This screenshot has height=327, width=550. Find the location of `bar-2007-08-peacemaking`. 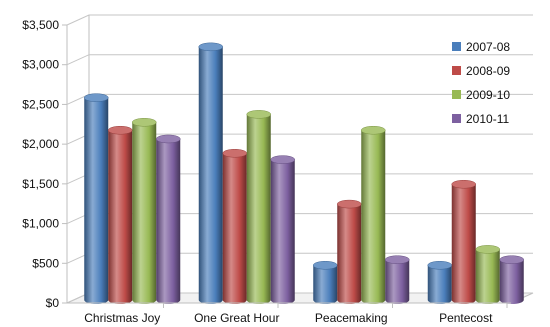

bar-2007-08-peacemaking is located at coordinates (325, 282).